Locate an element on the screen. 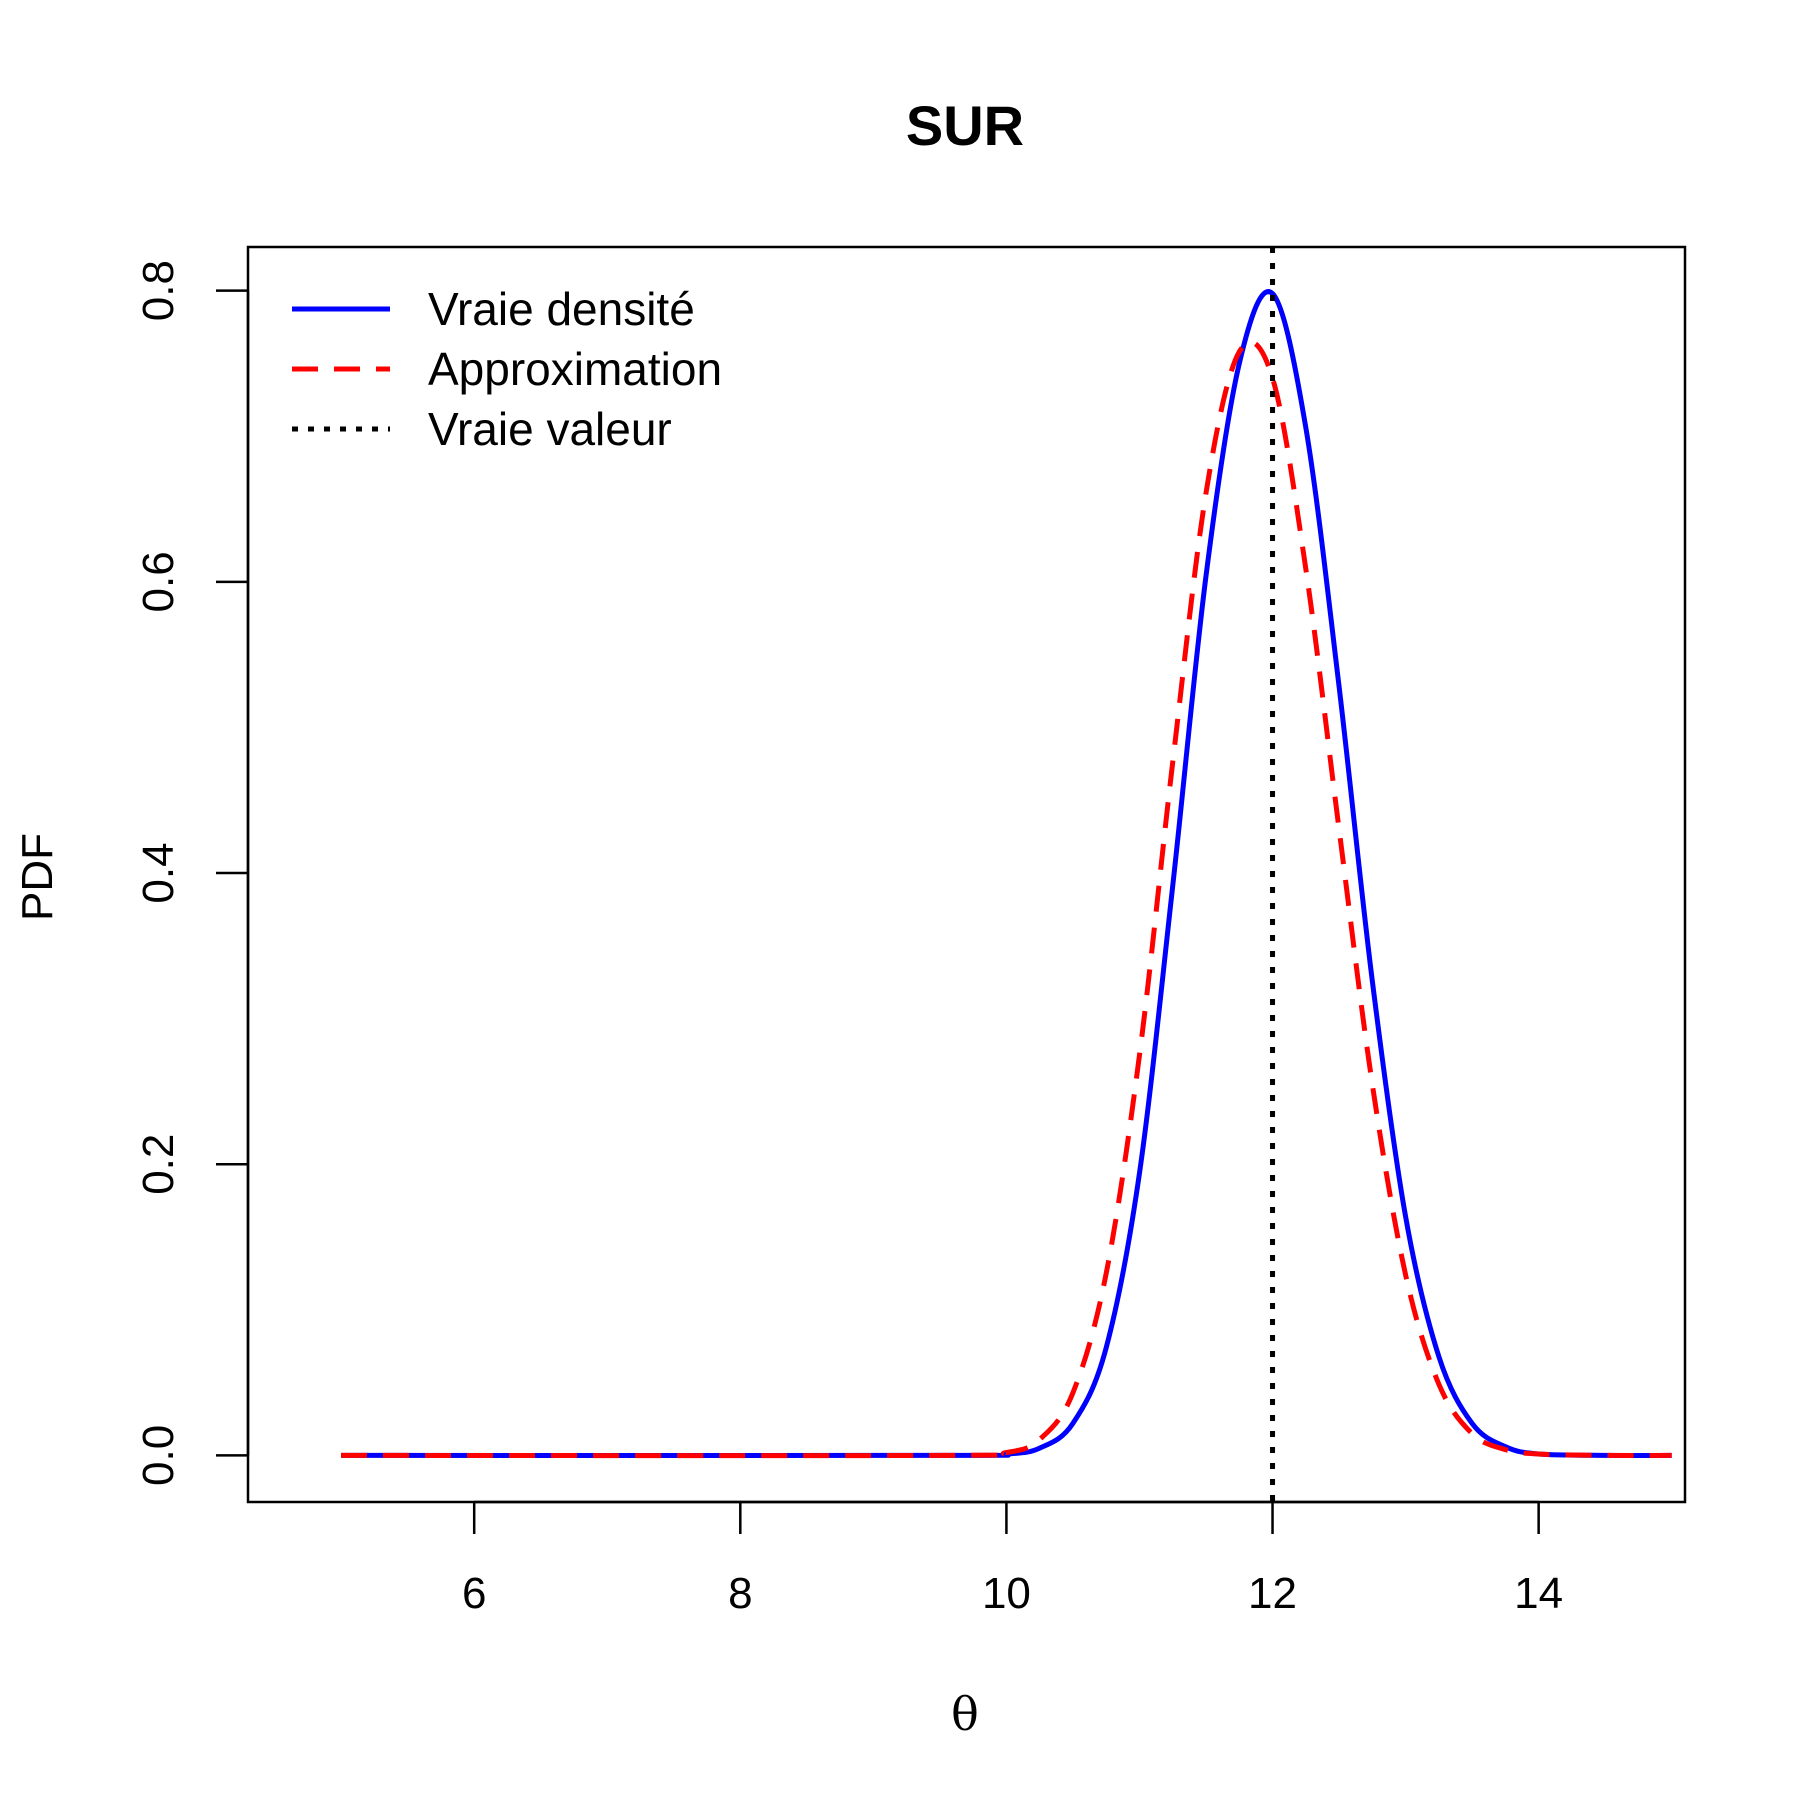 Image resolution: width=1800 pixels, height=1800 pixels. x-tick-label: 8 is located at coordinates (740, 1593).